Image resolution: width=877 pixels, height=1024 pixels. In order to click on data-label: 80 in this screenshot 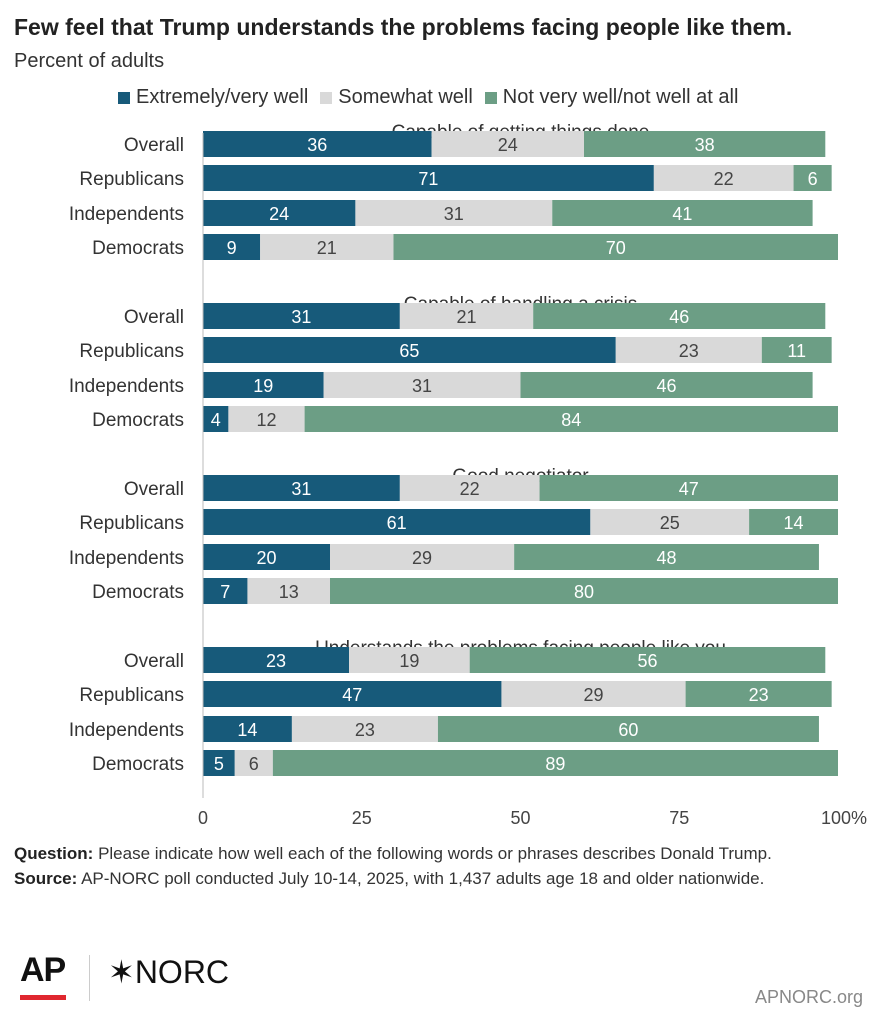, I will do `click(584, 592)`.